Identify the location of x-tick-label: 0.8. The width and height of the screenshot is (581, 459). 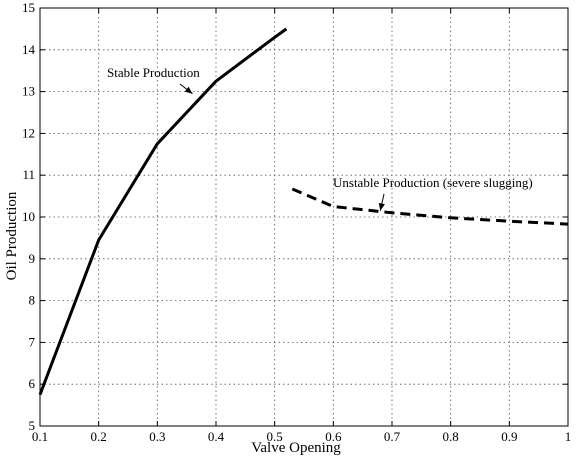
(451, 436).